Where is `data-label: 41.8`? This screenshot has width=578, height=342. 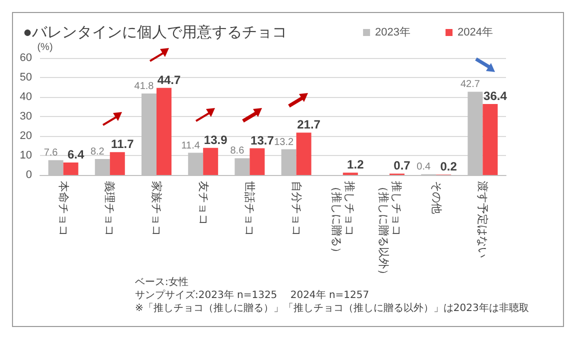
data-label: 41.8 is located at coordinates (144, 86).